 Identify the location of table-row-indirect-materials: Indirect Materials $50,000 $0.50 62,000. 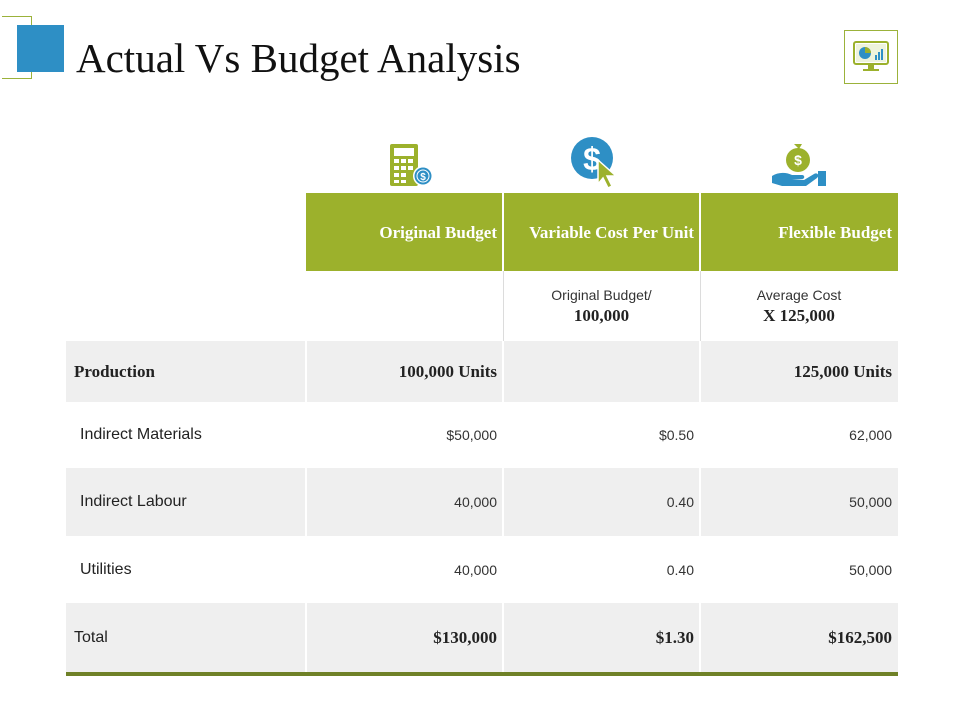
(482, 435).